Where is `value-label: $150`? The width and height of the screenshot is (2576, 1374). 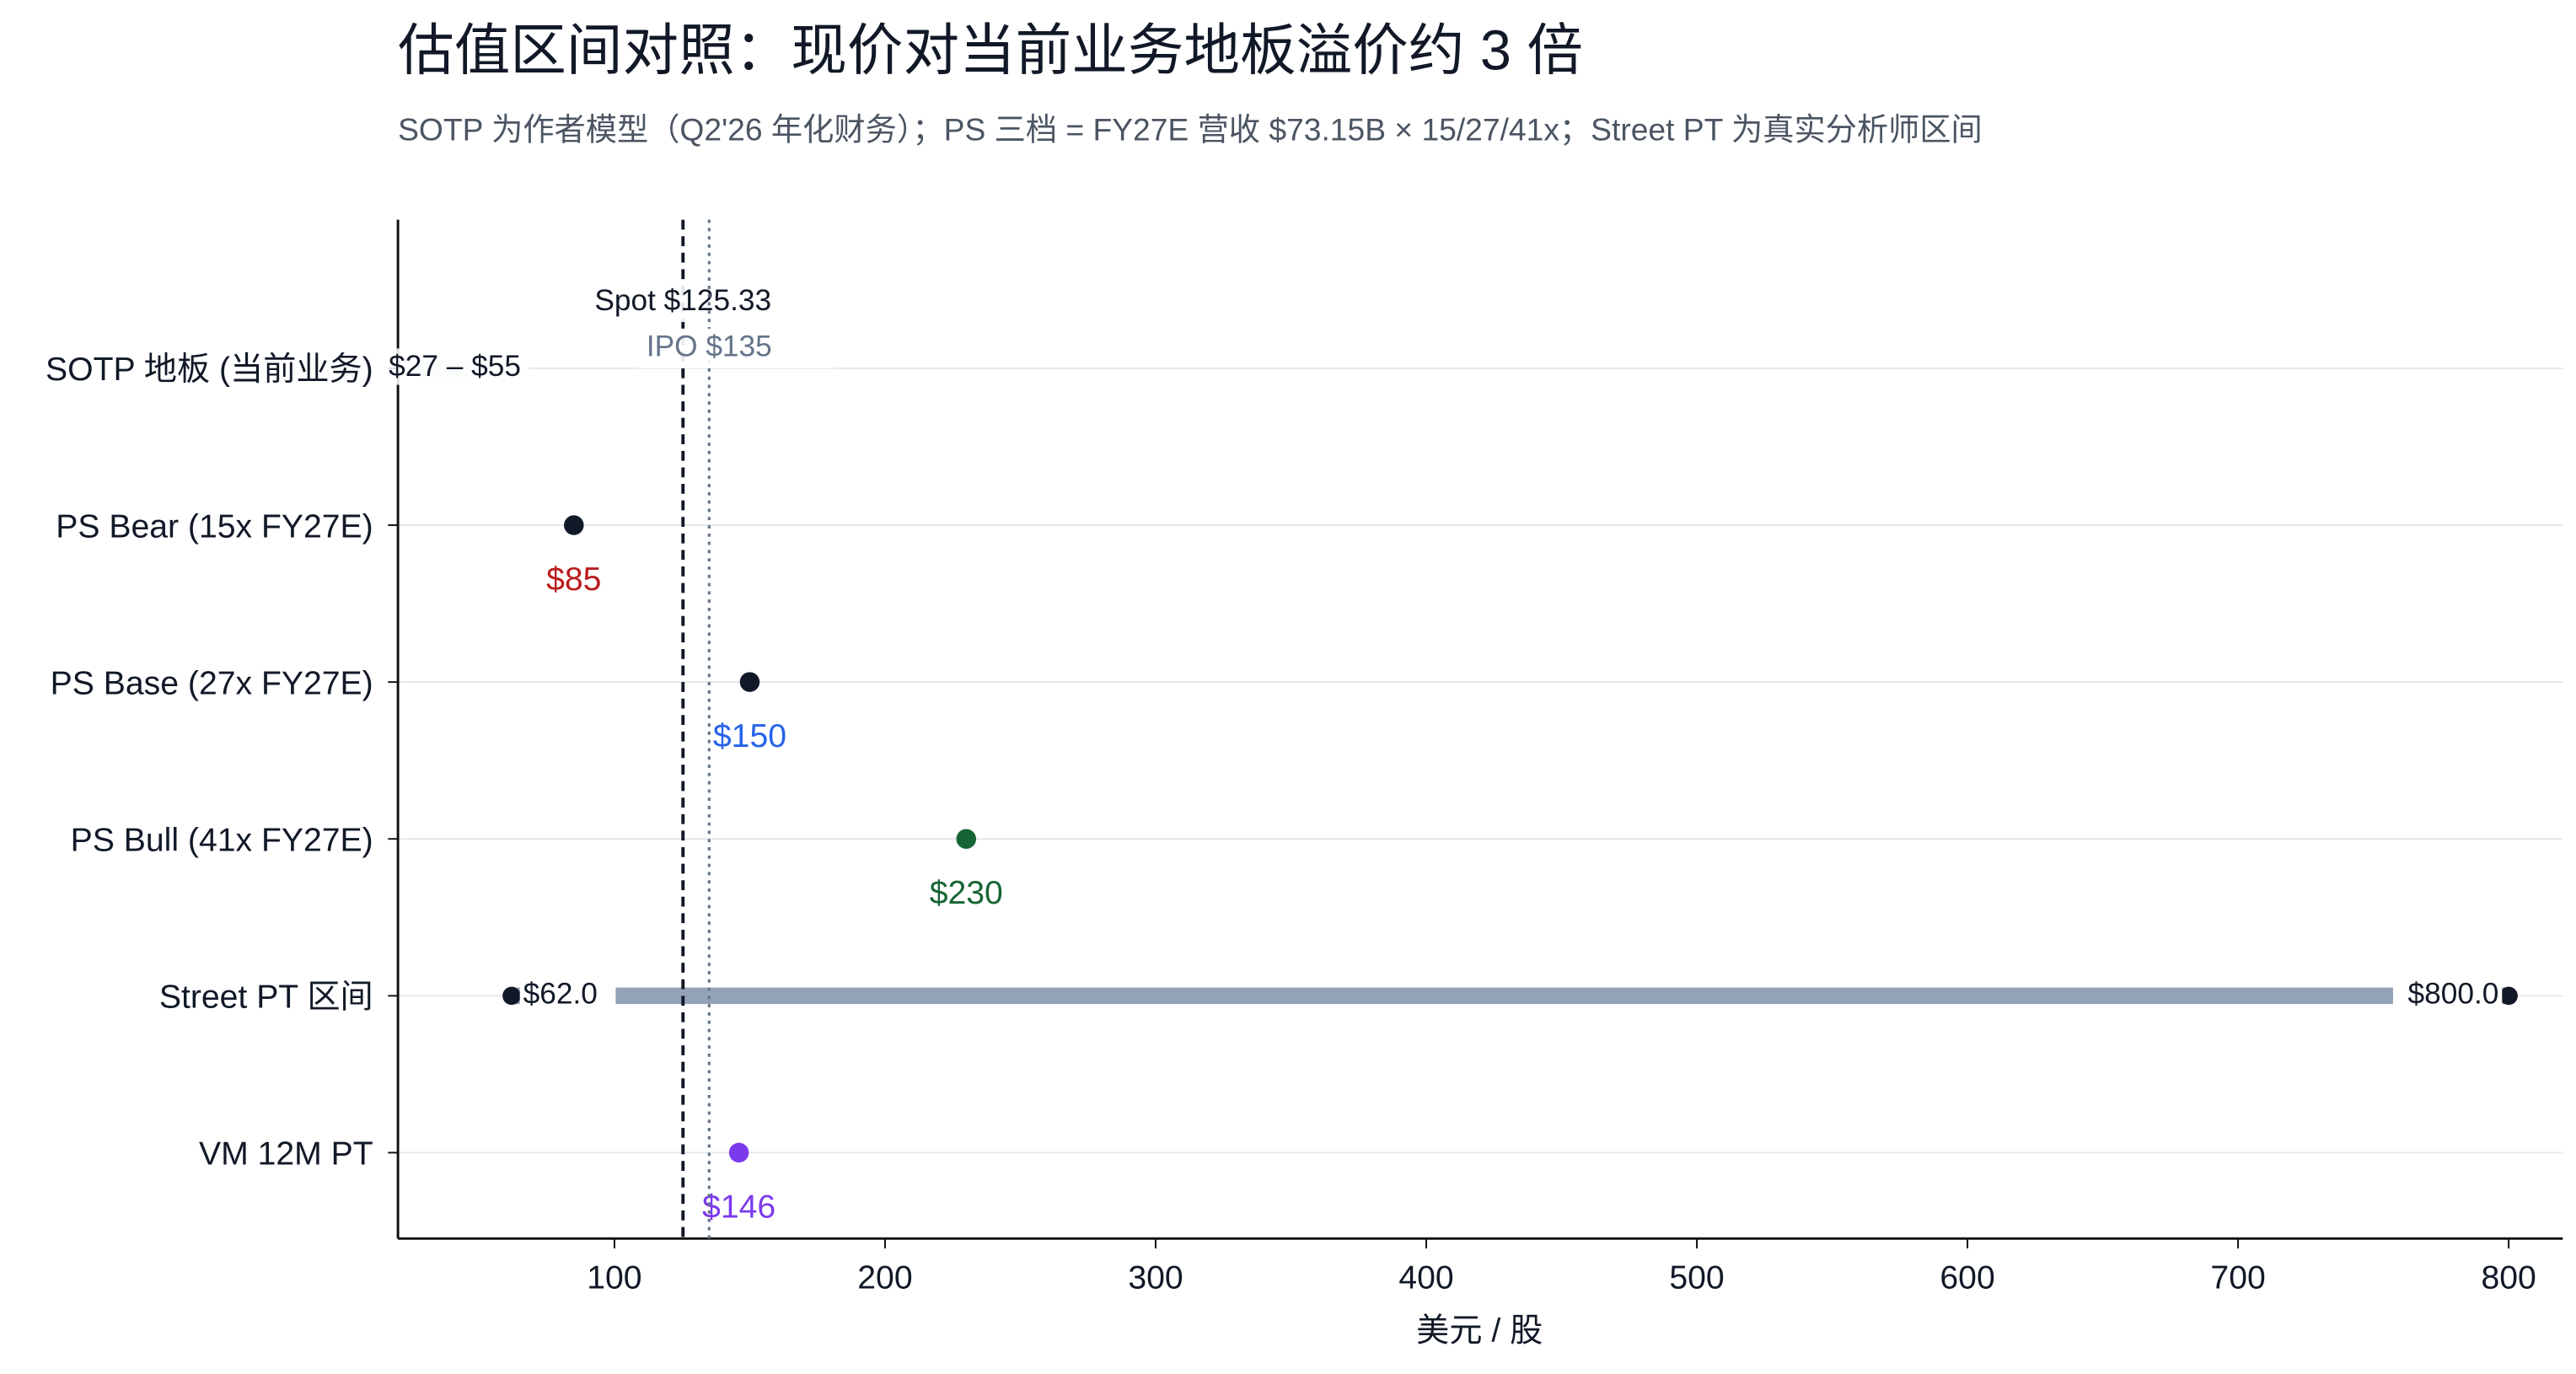 value-label: $150 is located at coordinates (749, 736).